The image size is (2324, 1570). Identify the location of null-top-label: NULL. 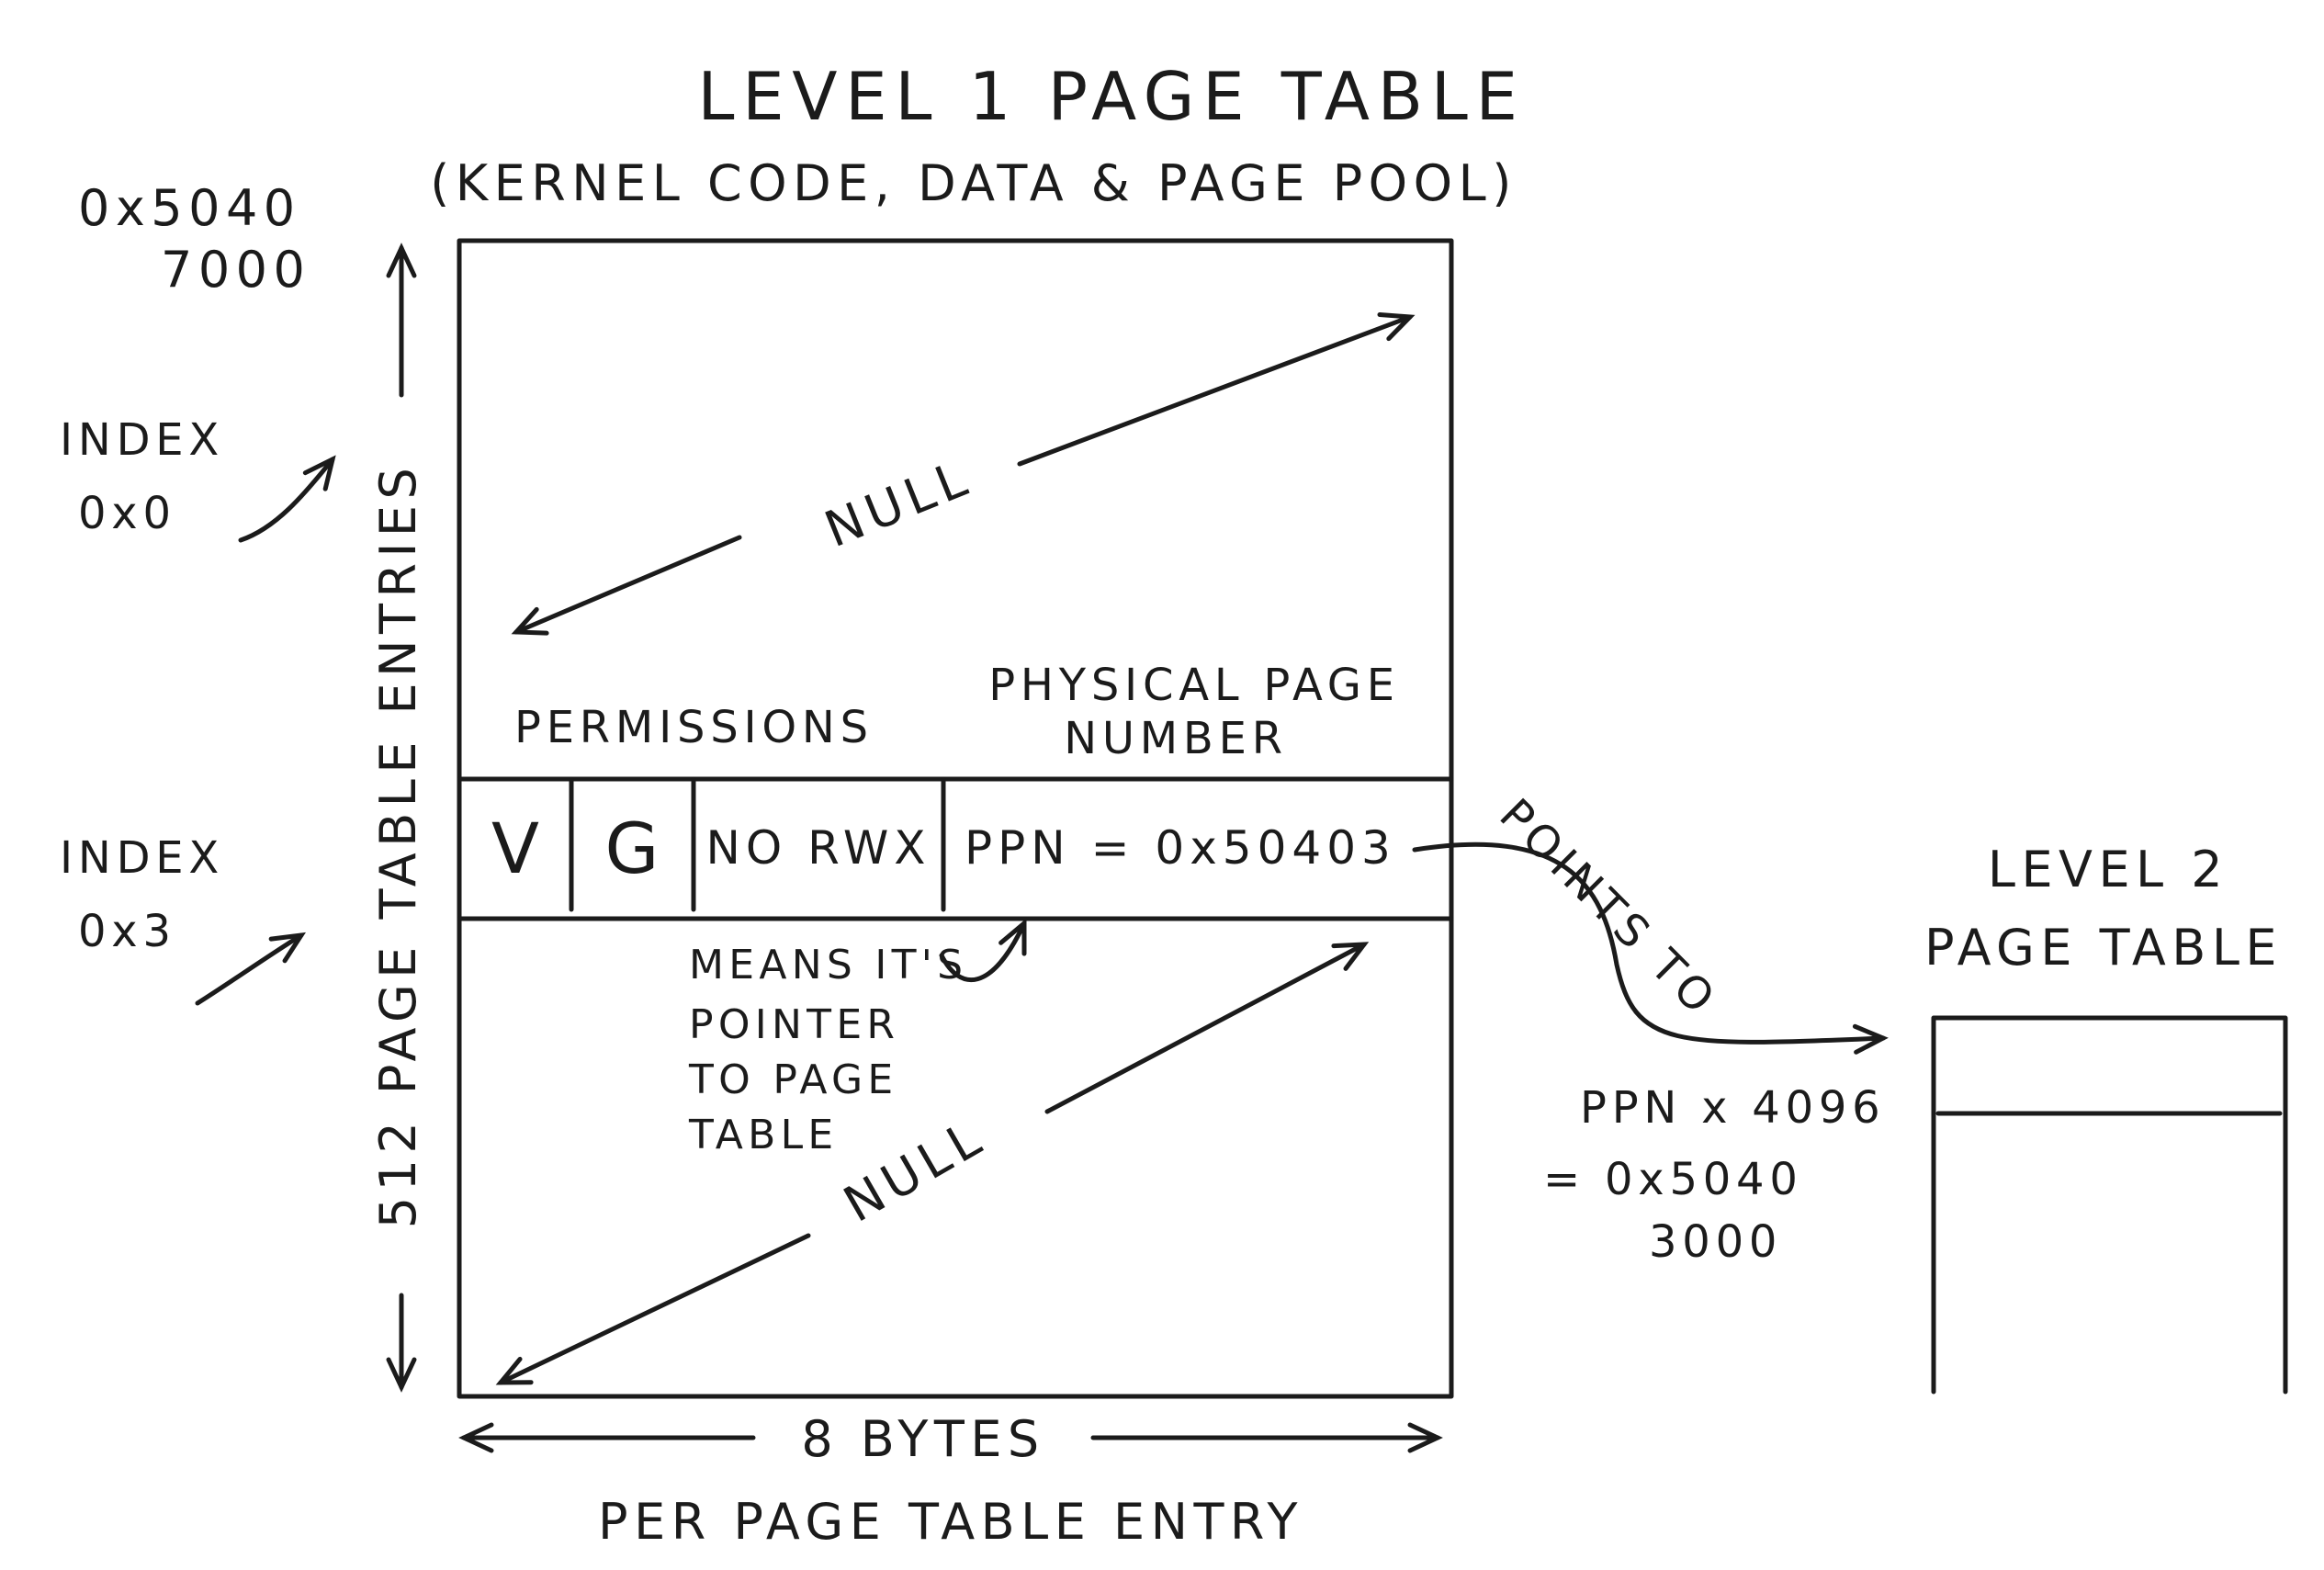
(898, 504).